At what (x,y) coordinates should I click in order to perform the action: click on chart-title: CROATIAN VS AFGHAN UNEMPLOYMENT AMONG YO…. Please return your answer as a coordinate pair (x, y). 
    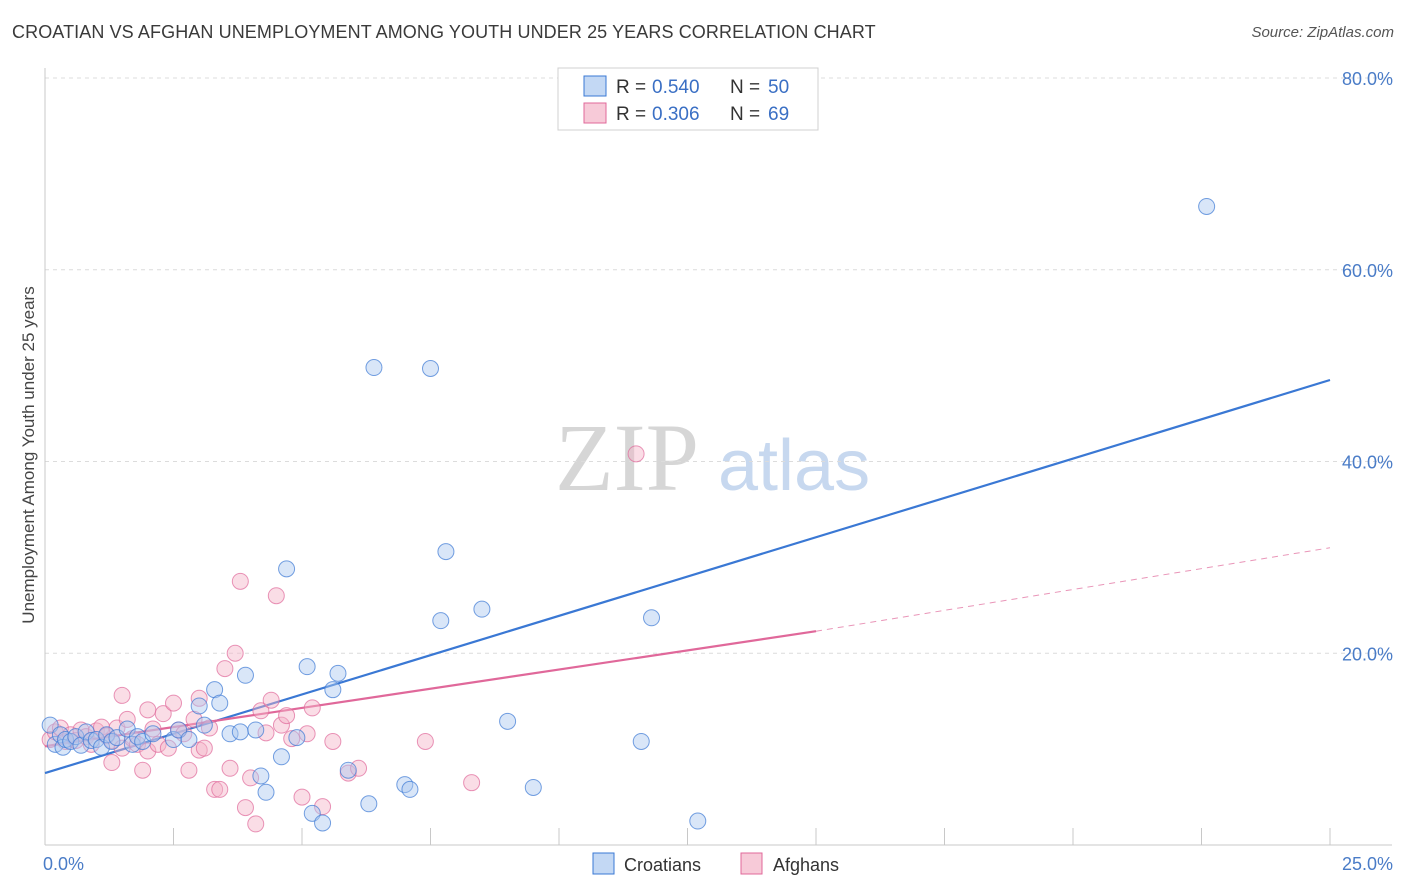
    Looking at the image, I should click on (444, 32).